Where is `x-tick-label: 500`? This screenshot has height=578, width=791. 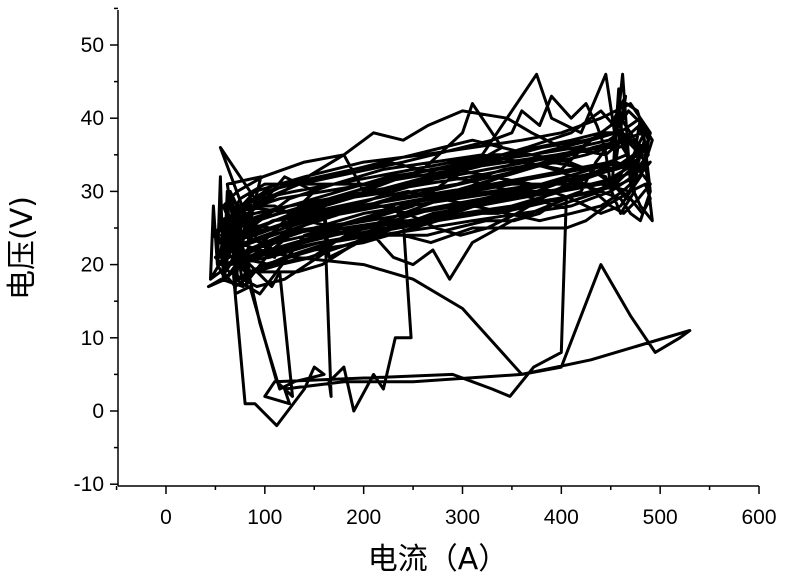
x-tick-label: 500 is located at coordinates (660, 517).